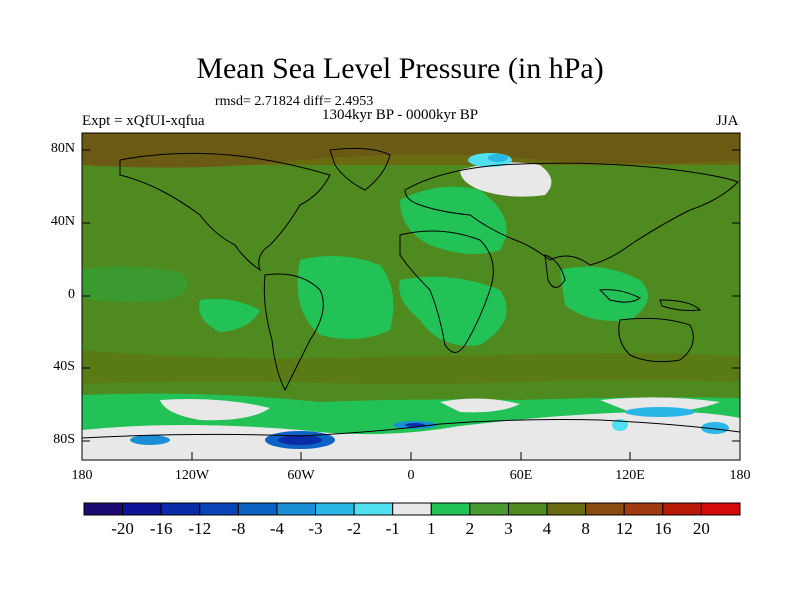 The width and height of the screenshot is (800, 600). I want to click on colorbar-label: 3, so click(508, 528).